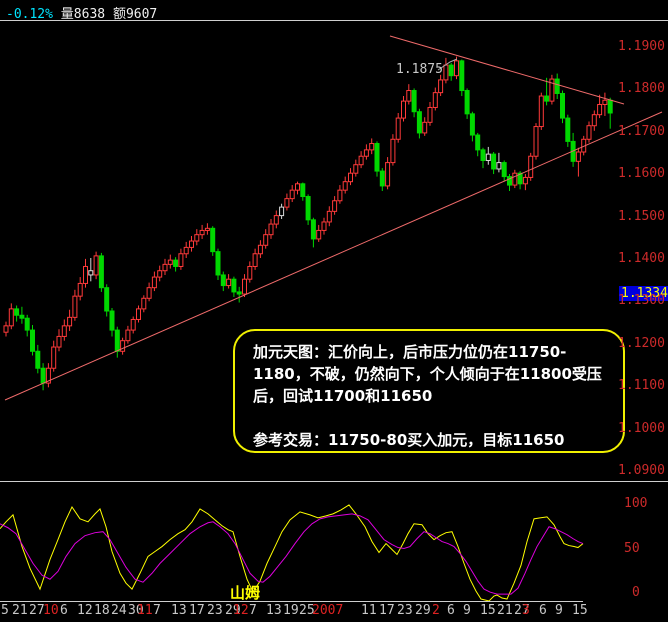 Image resolution: width=668 pixels, height=622 pixels. Describe the element at coordinates (641, 173) in the screenshot. I see `price-axis-label: 1.1600` at that location.